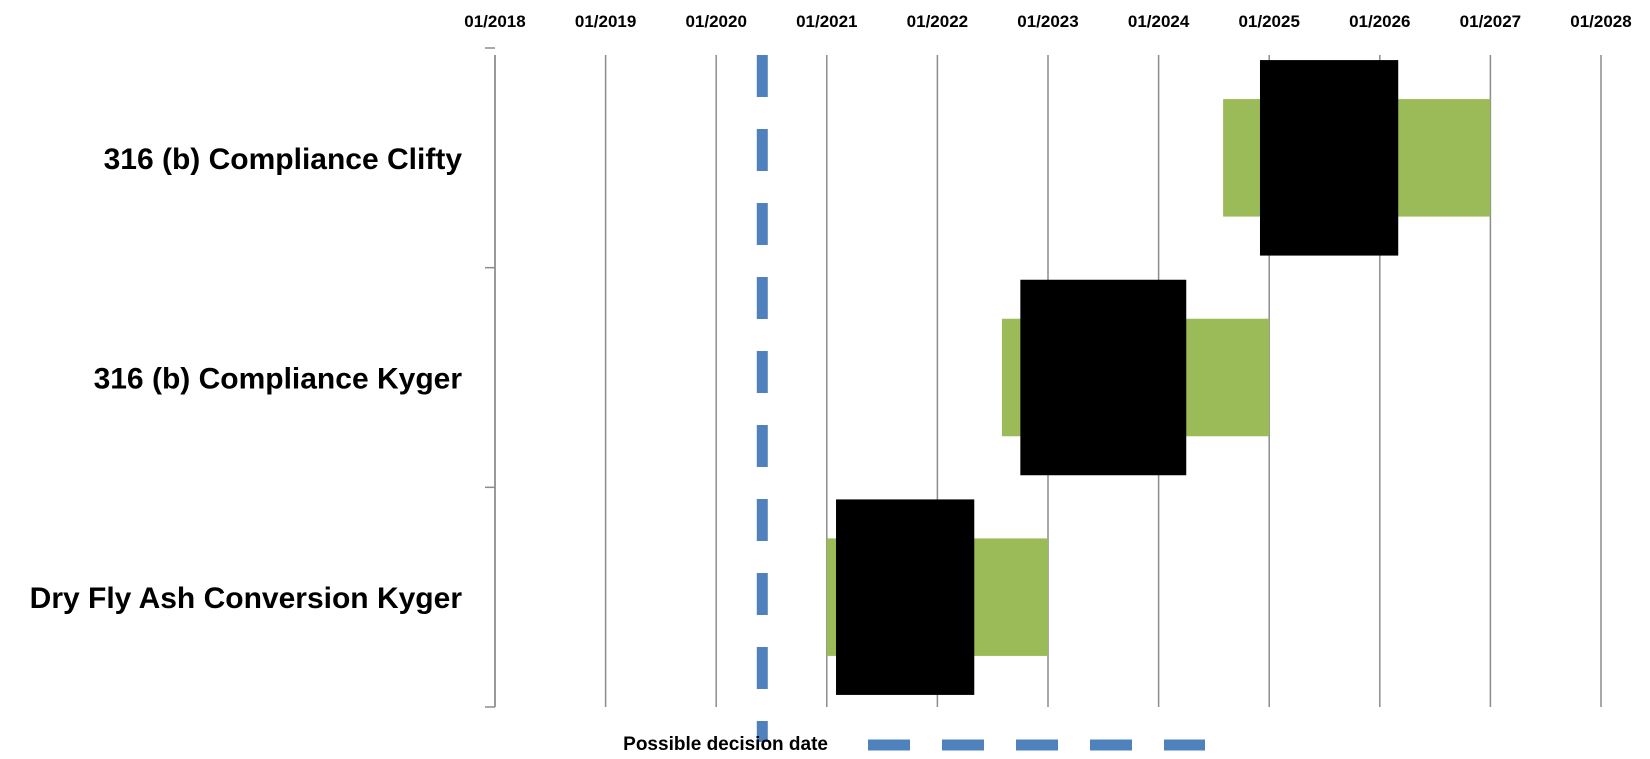 Image resolution: width=1650 pixels, height=759 pixels. I want to click on x-tick-label: 01/2026, so click(1379, 21).